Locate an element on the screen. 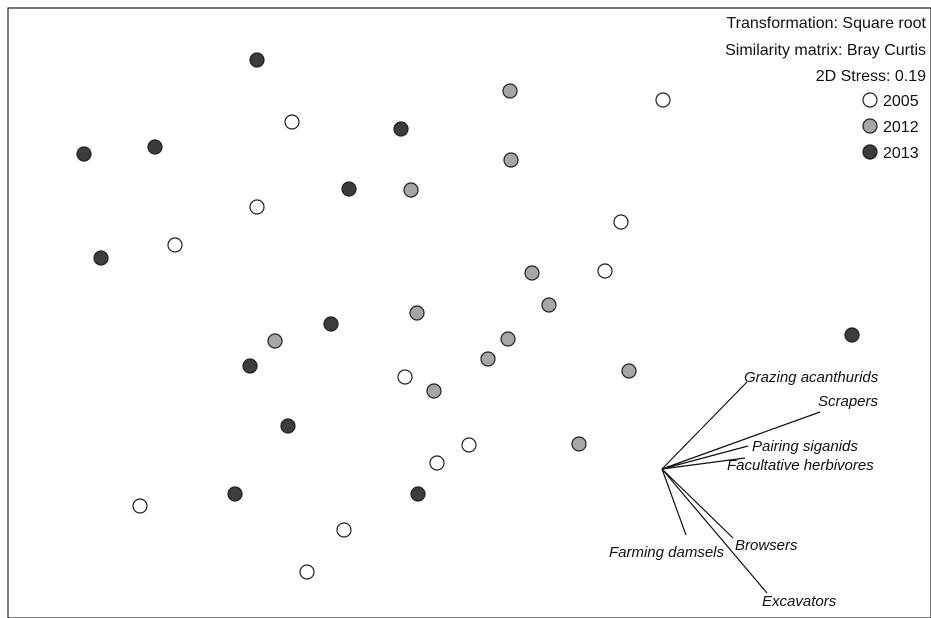 This screenshot has width=931, height=618. vector-label-facultative-herbivores: Facultative herbivores is located at coordinates (800, 465).